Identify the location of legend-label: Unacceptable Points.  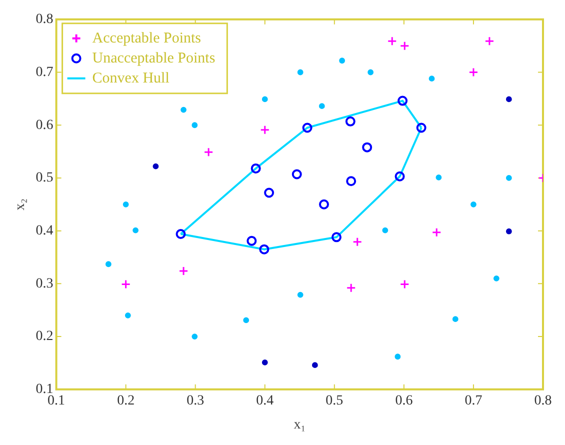
(154, 58).